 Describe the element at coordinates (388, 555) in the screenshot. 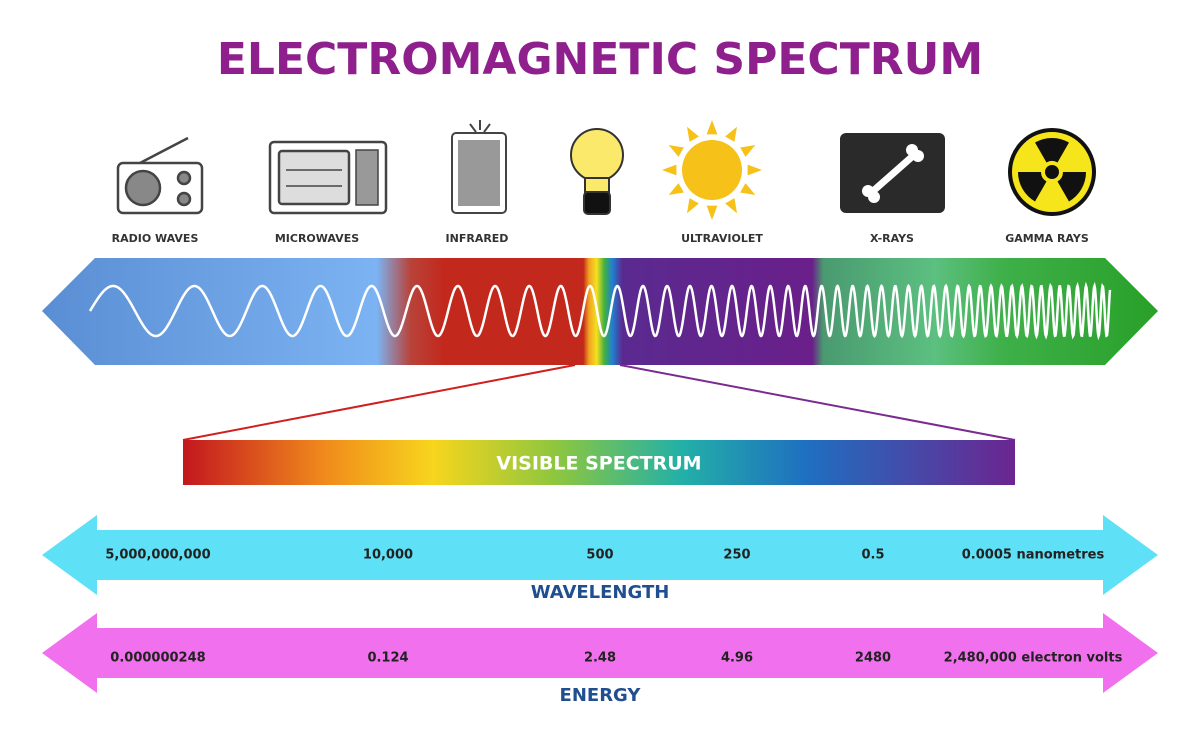

I see `wavelength-value: 10,000` at that location.